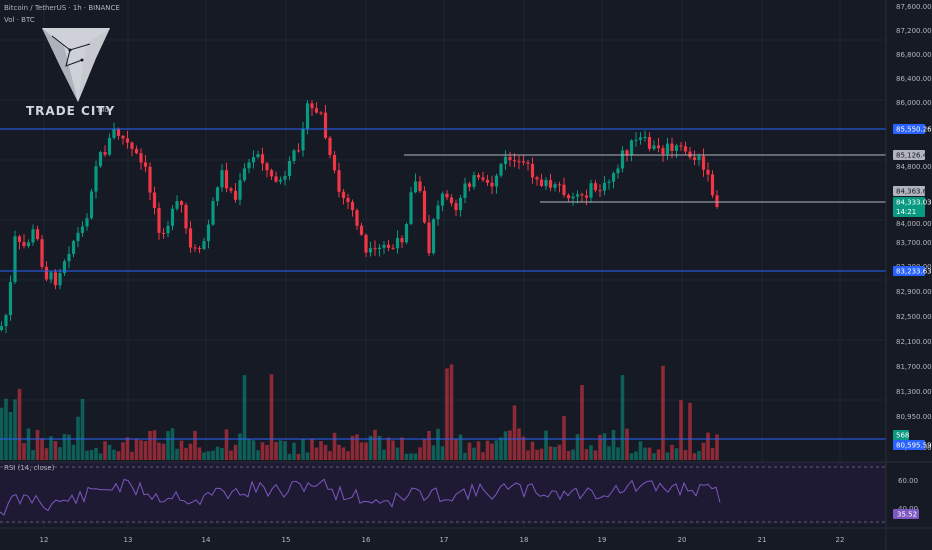 The width and height of the screenshot is (932, 550). I want to click on time-tick: 12, so click(44, 540).